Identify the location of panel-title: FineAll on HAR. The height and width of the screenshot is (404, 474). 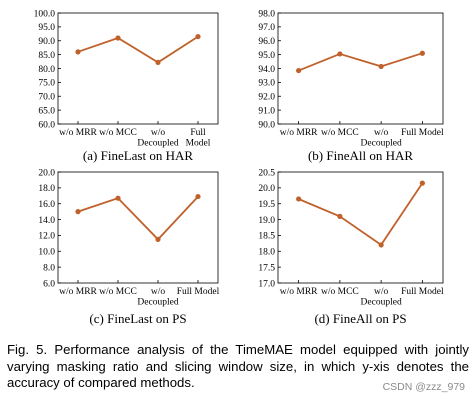
(369, 155).